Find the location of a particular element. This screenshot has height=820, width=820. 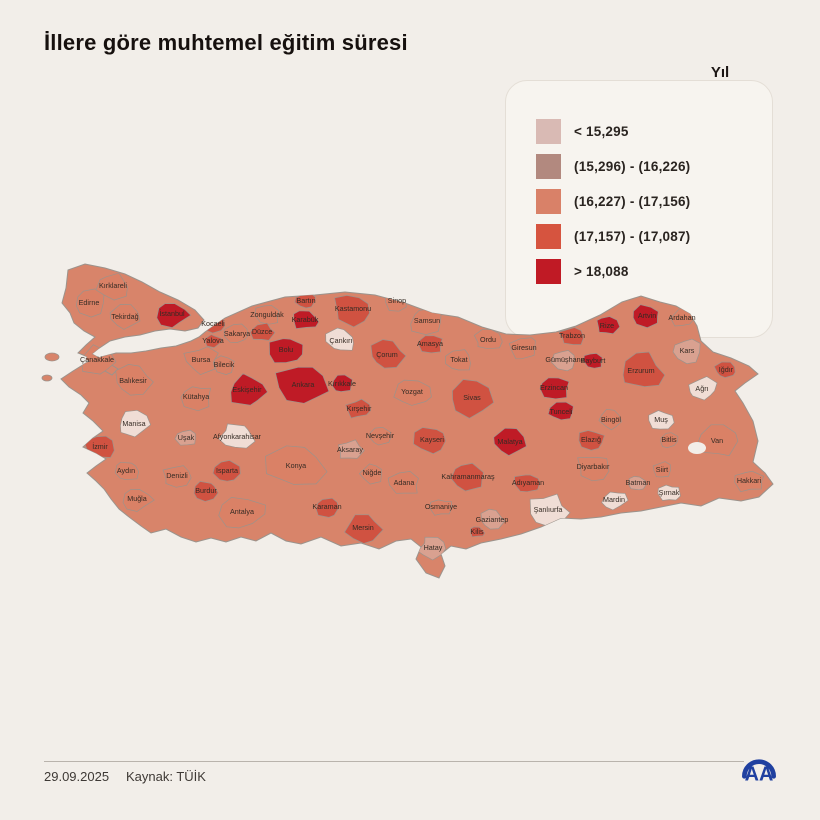

province-label: Çorum is located at coordinates (387, 354).